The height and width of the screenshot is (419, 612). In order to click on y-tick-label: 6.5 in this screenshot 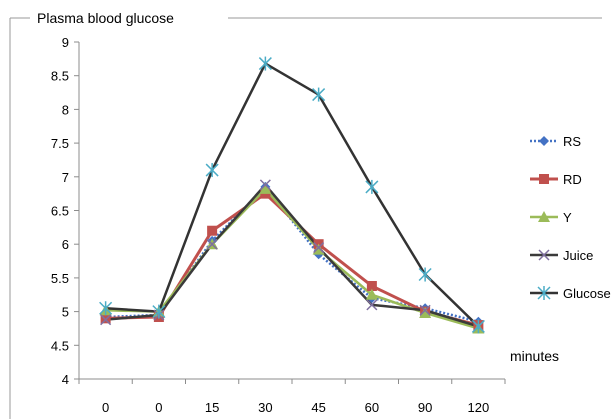, I will do `click(60, 211)`.